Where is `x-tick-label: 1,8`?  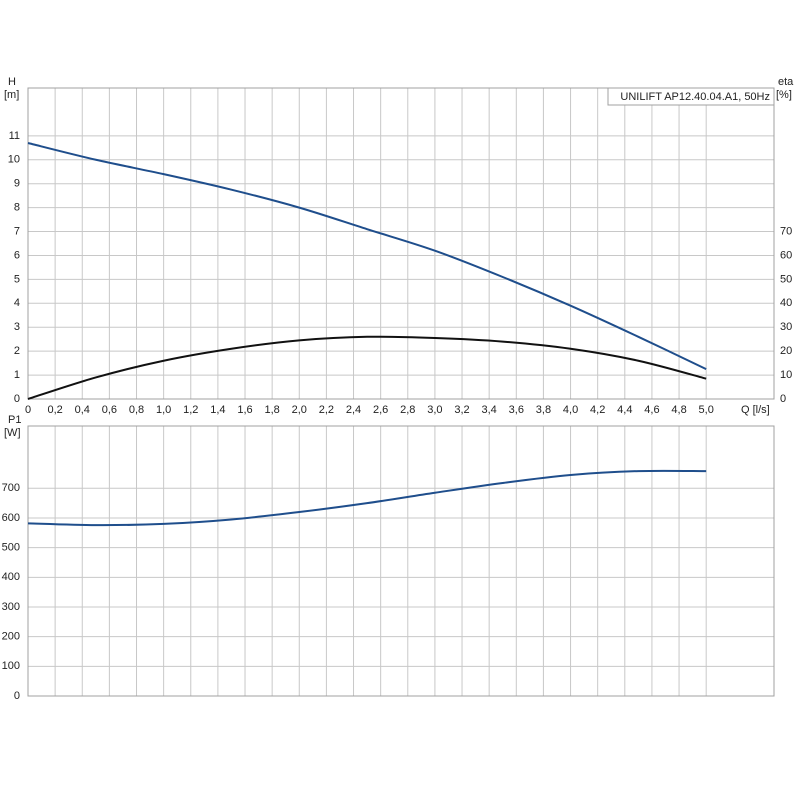
x-tick-label: 1,8 is located at coordinates (271, 410).